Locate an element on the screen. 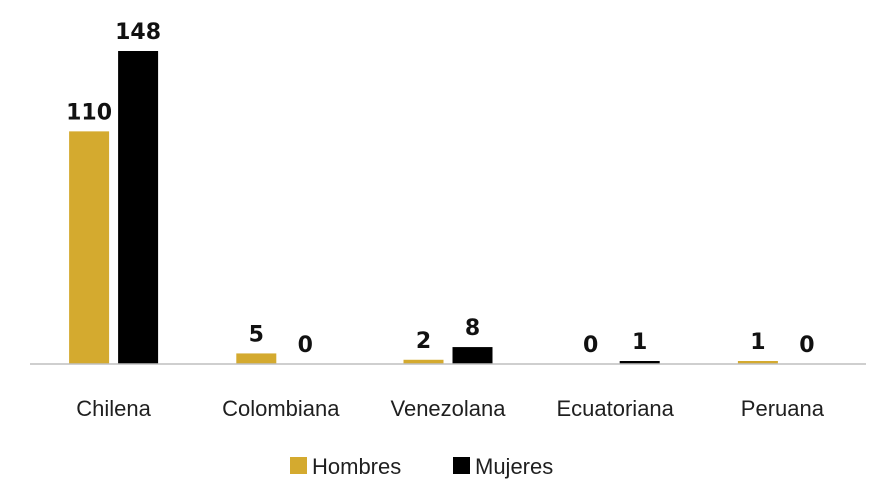  legend-swatch-mujeres is located at coordinates (461, 465).